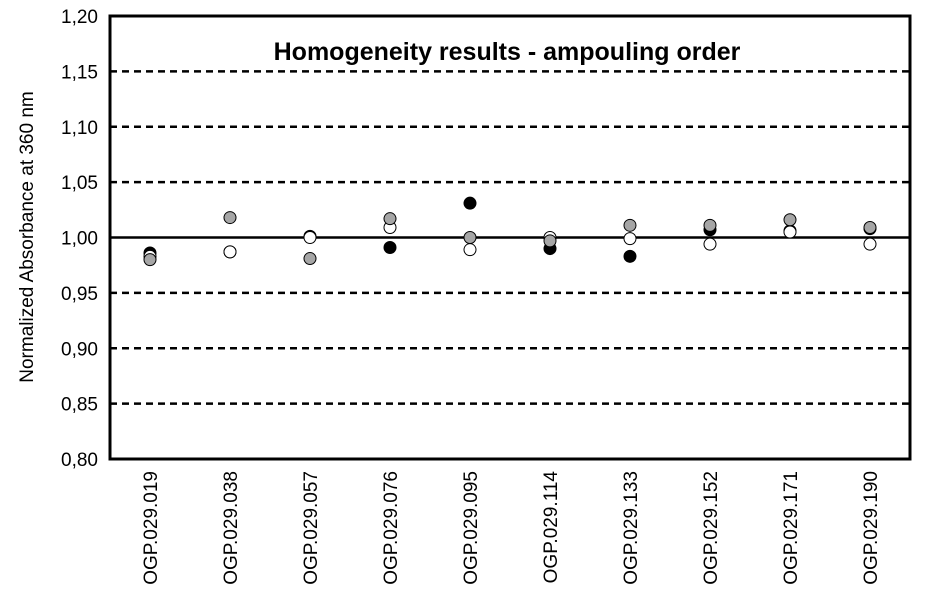 The image size is (929, 610). I want to click on x-tick-label: OGP.029.038, so click(231, 528).